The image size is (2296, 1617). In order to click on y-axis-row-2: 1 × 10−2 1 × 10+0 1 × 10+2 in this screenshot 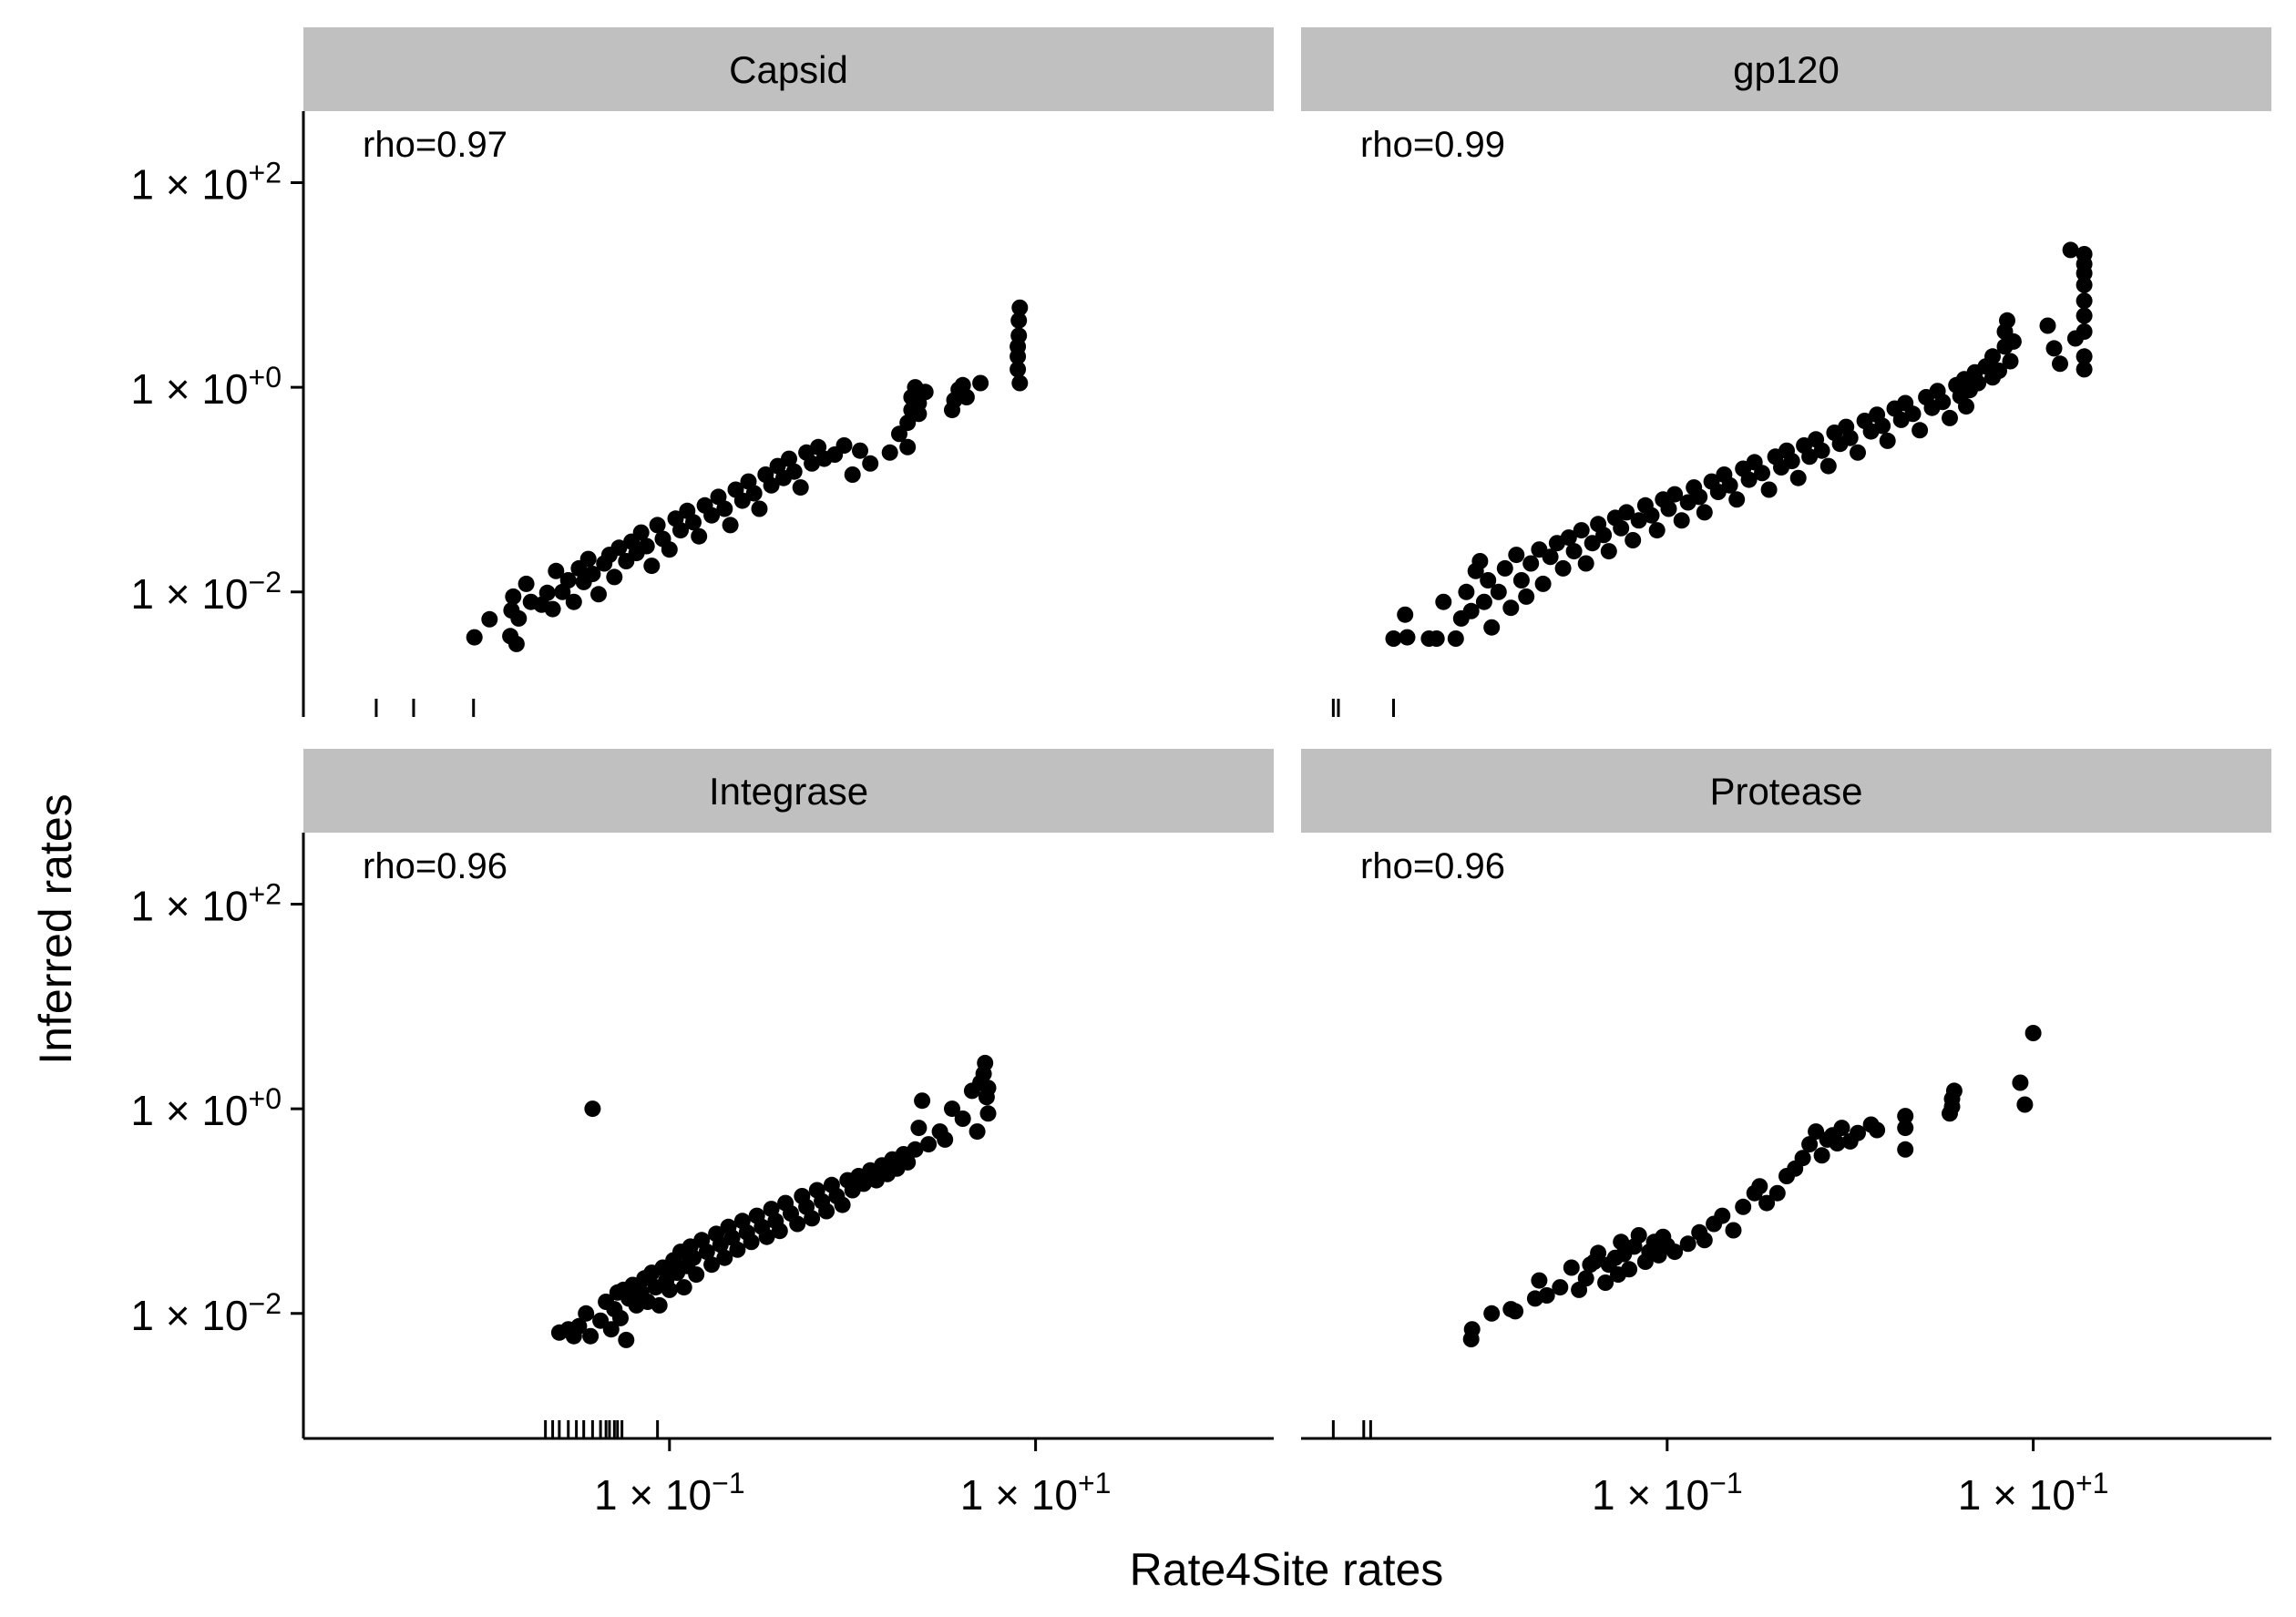, I will do `click(218, 1135)`.